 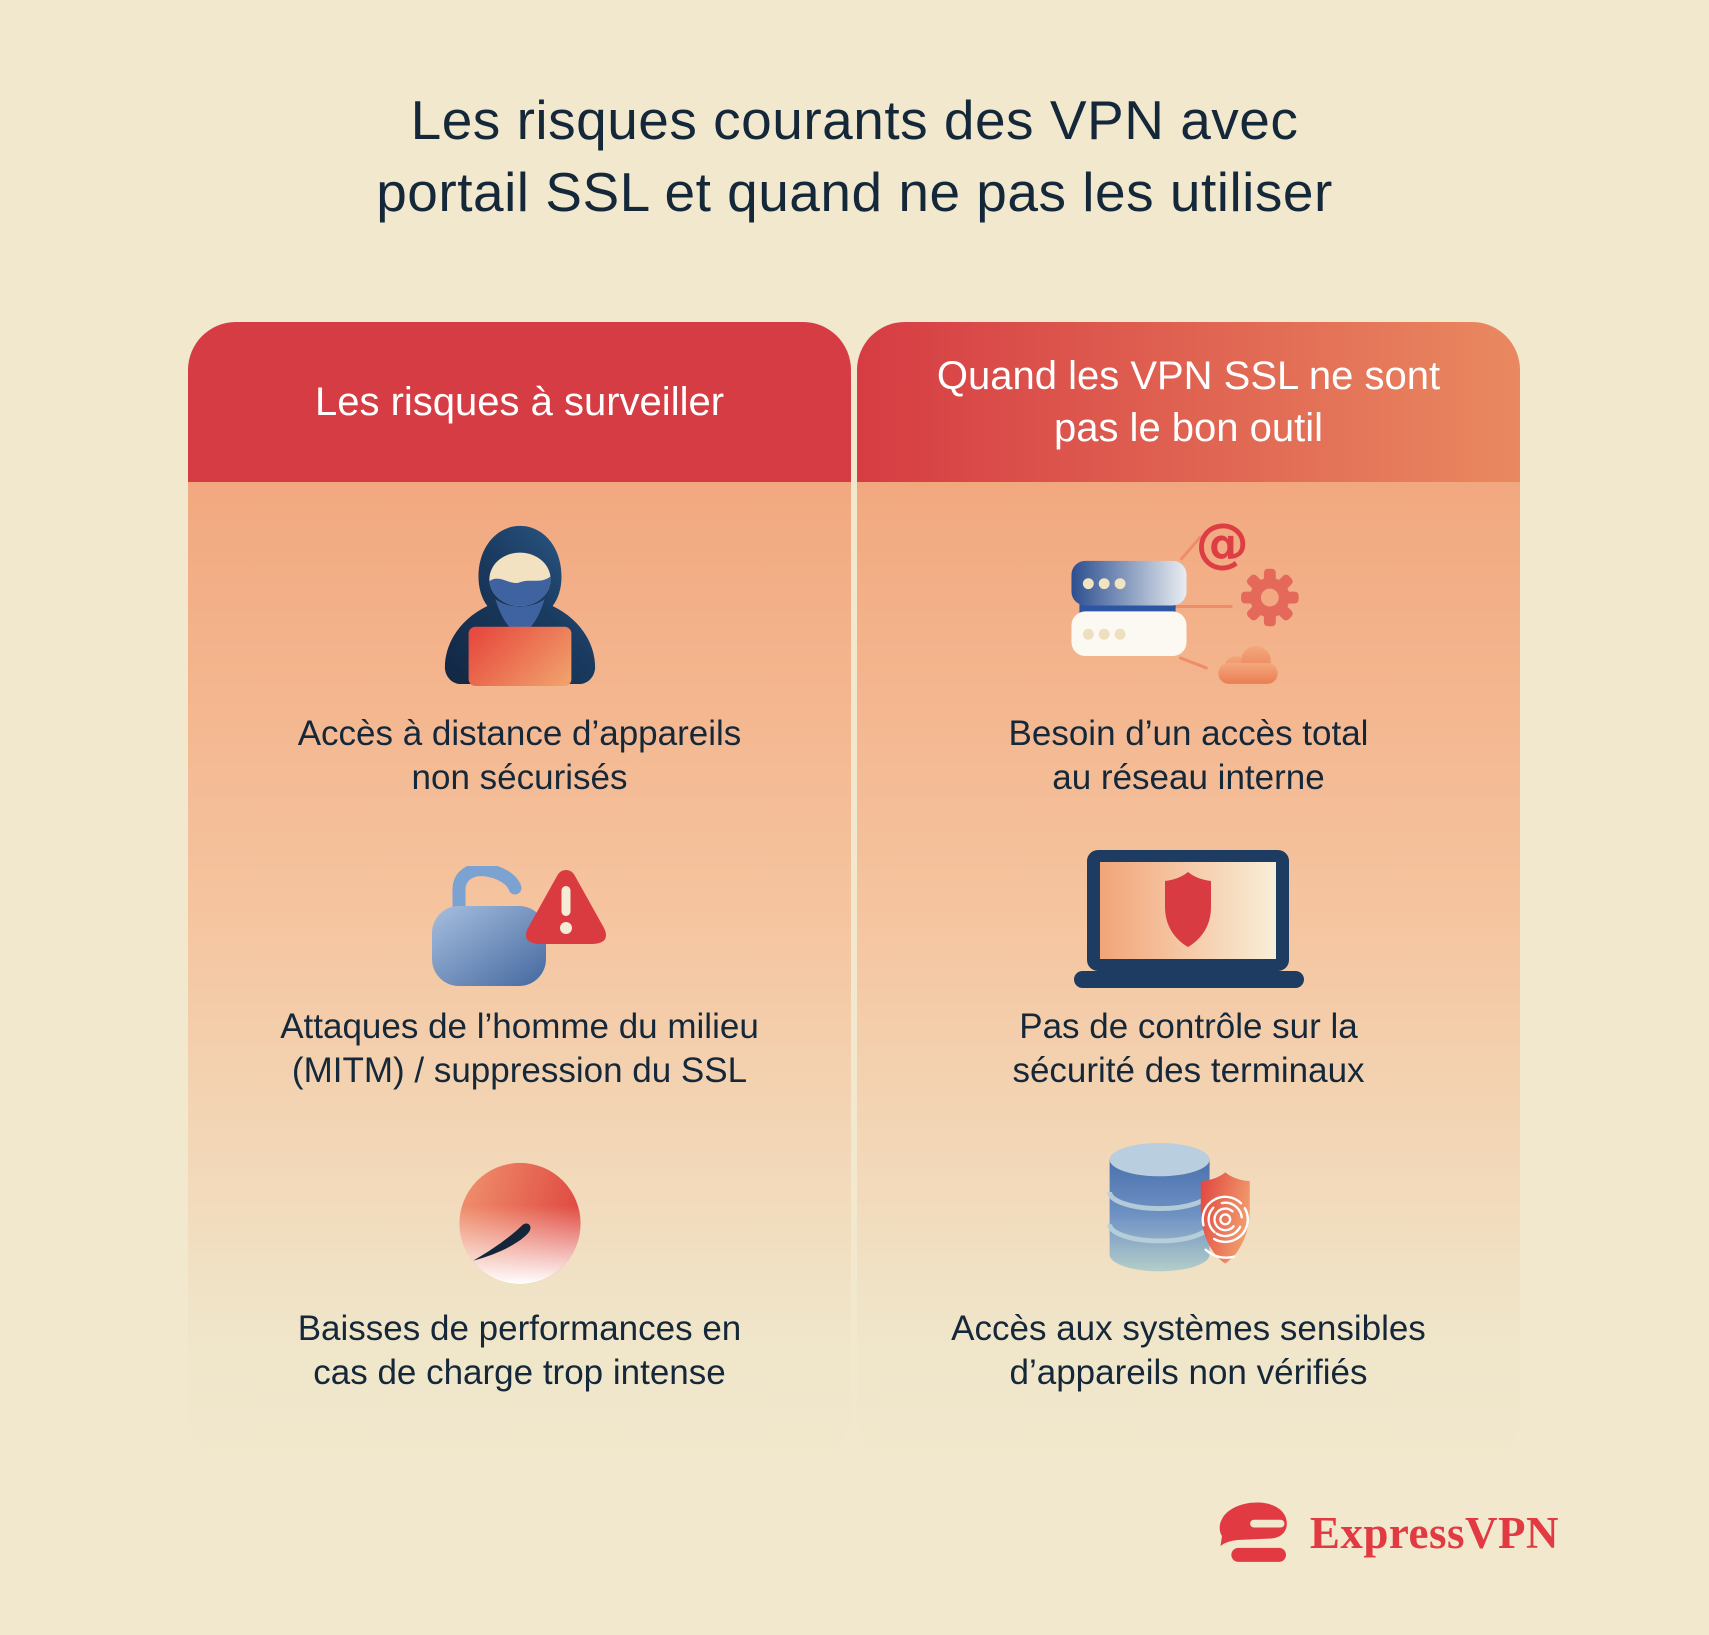 What do you see at coordinates (1188, 428) in the screenshot?
I see `when-not-header-line2: pas le bon outil` at bounding box center [1188, 428].